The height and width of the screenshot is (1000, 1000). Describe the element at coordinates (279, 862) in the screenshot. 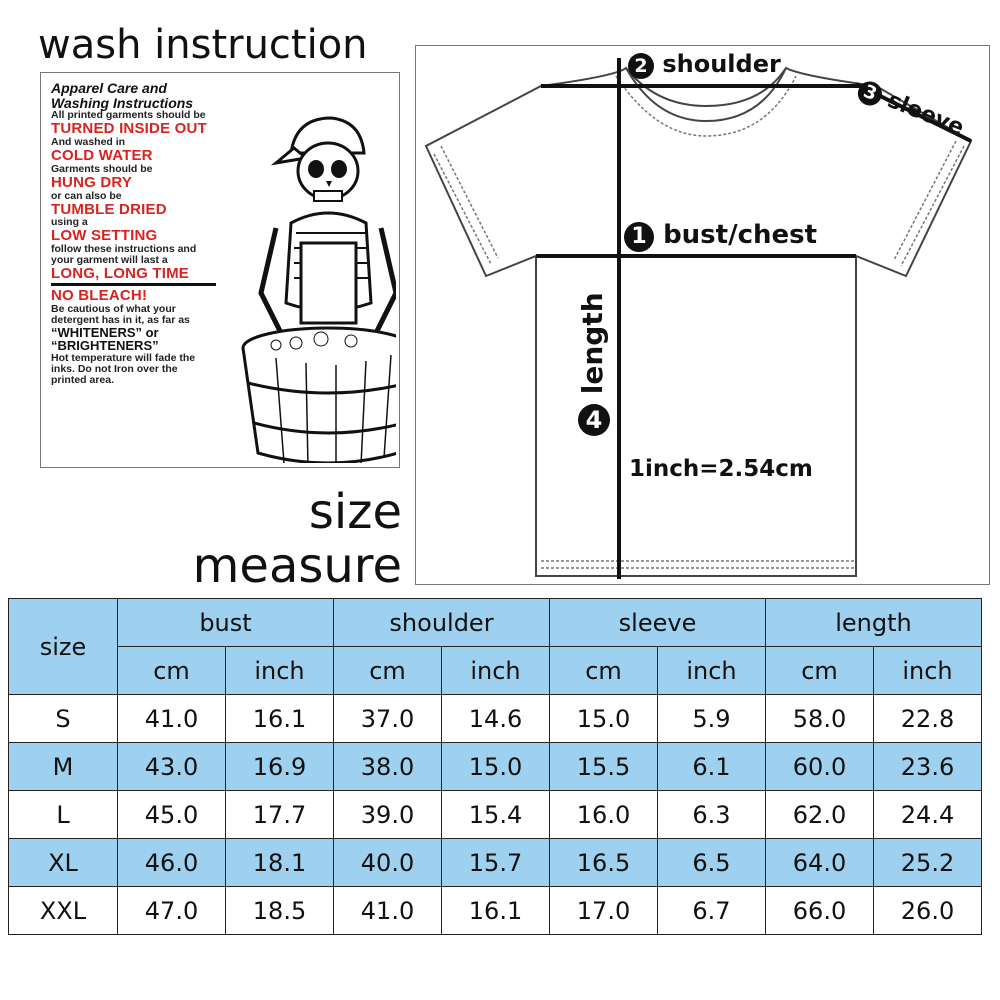

I see `measurement-cell: 18.1` at that location.